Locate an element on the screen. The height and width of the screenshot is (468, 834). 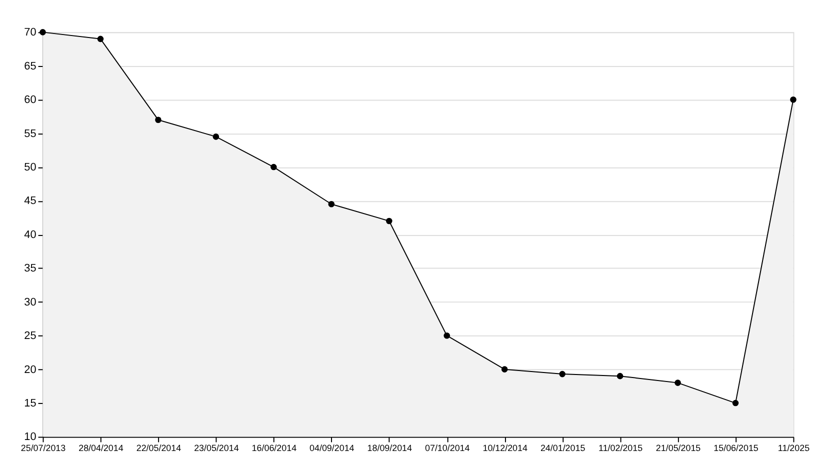
x-tick-label: 10/12/2014 is located at coordinates (505, 448).